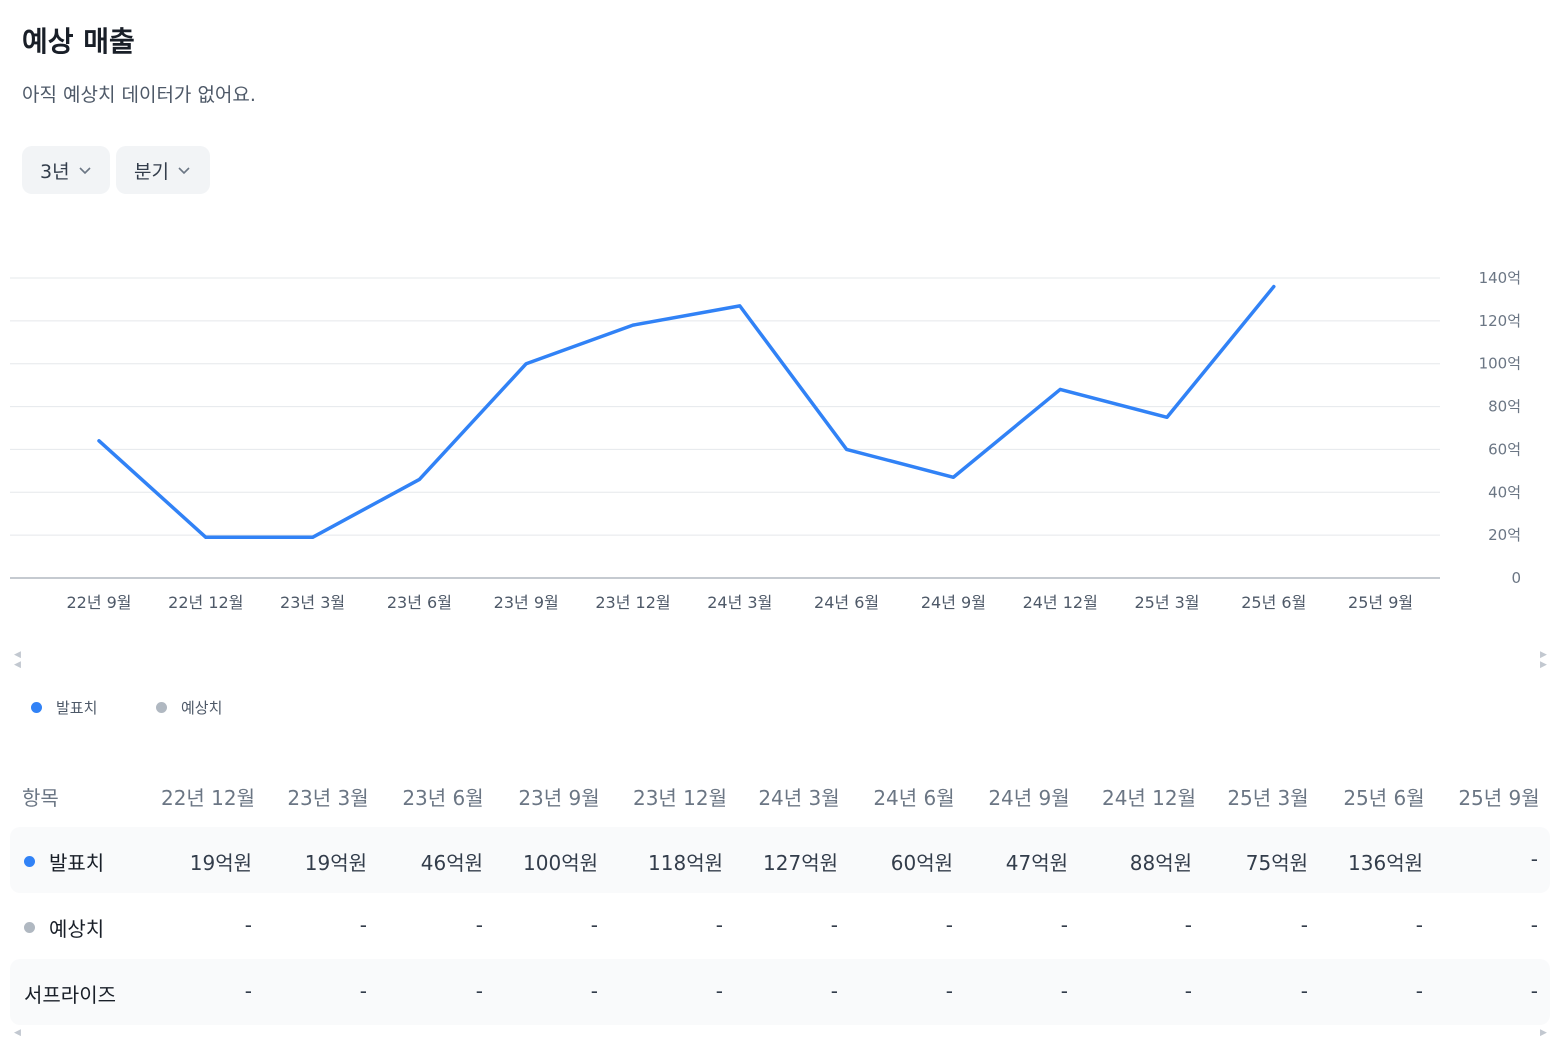 This screenshot has height=1051, width=1566. Describe the element at coordinates (560, 863) in the screenshot. I see `table-cell: 100억원` at that location.